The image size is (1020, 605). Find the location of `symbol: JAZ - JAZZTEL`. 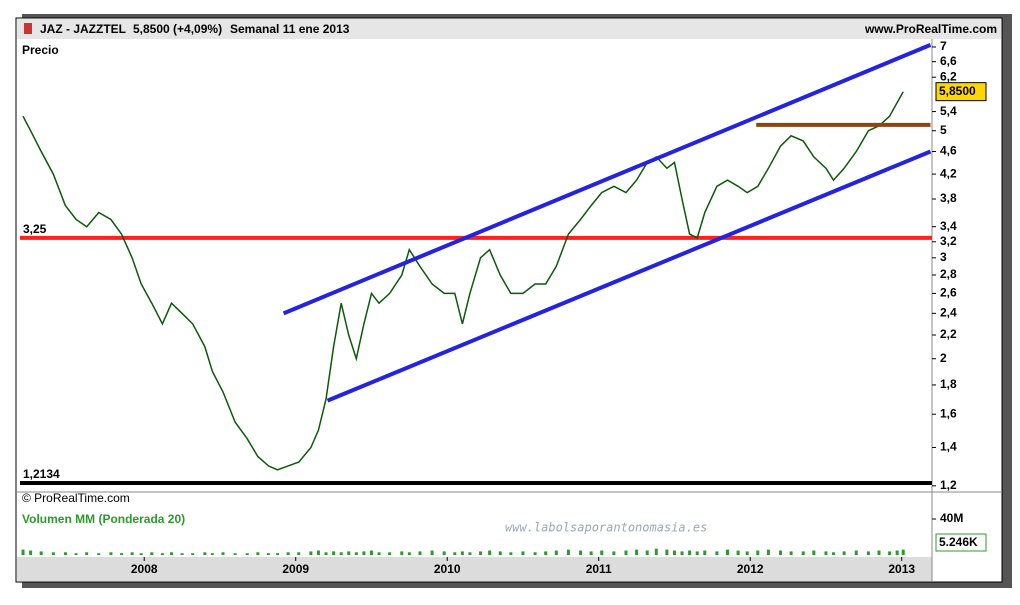

symbol: JAZ - JAZZTEL is located at coordinates (83, 29).